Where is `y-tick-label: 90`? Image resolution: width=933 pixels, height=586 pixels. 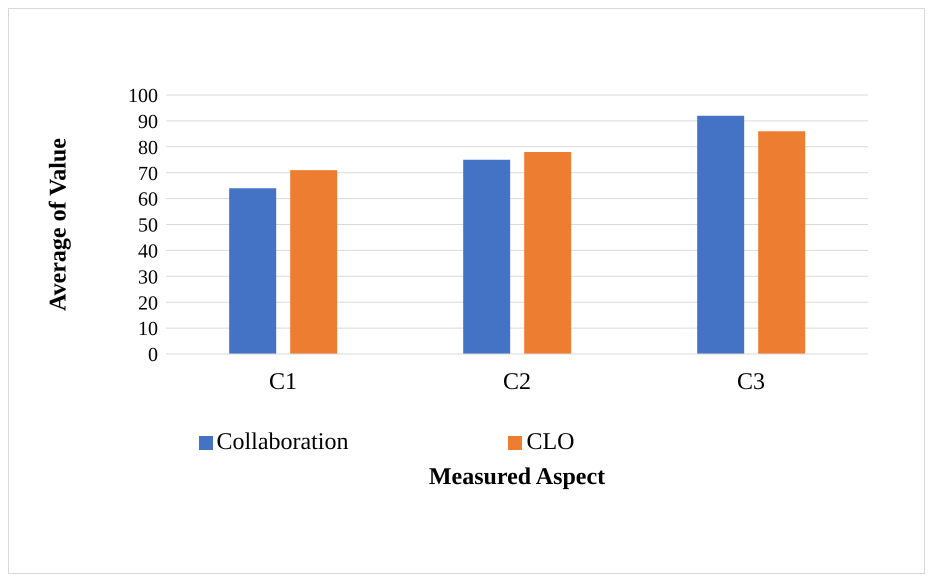 y-tick-label: 90 is located at coordinates (148, 122).